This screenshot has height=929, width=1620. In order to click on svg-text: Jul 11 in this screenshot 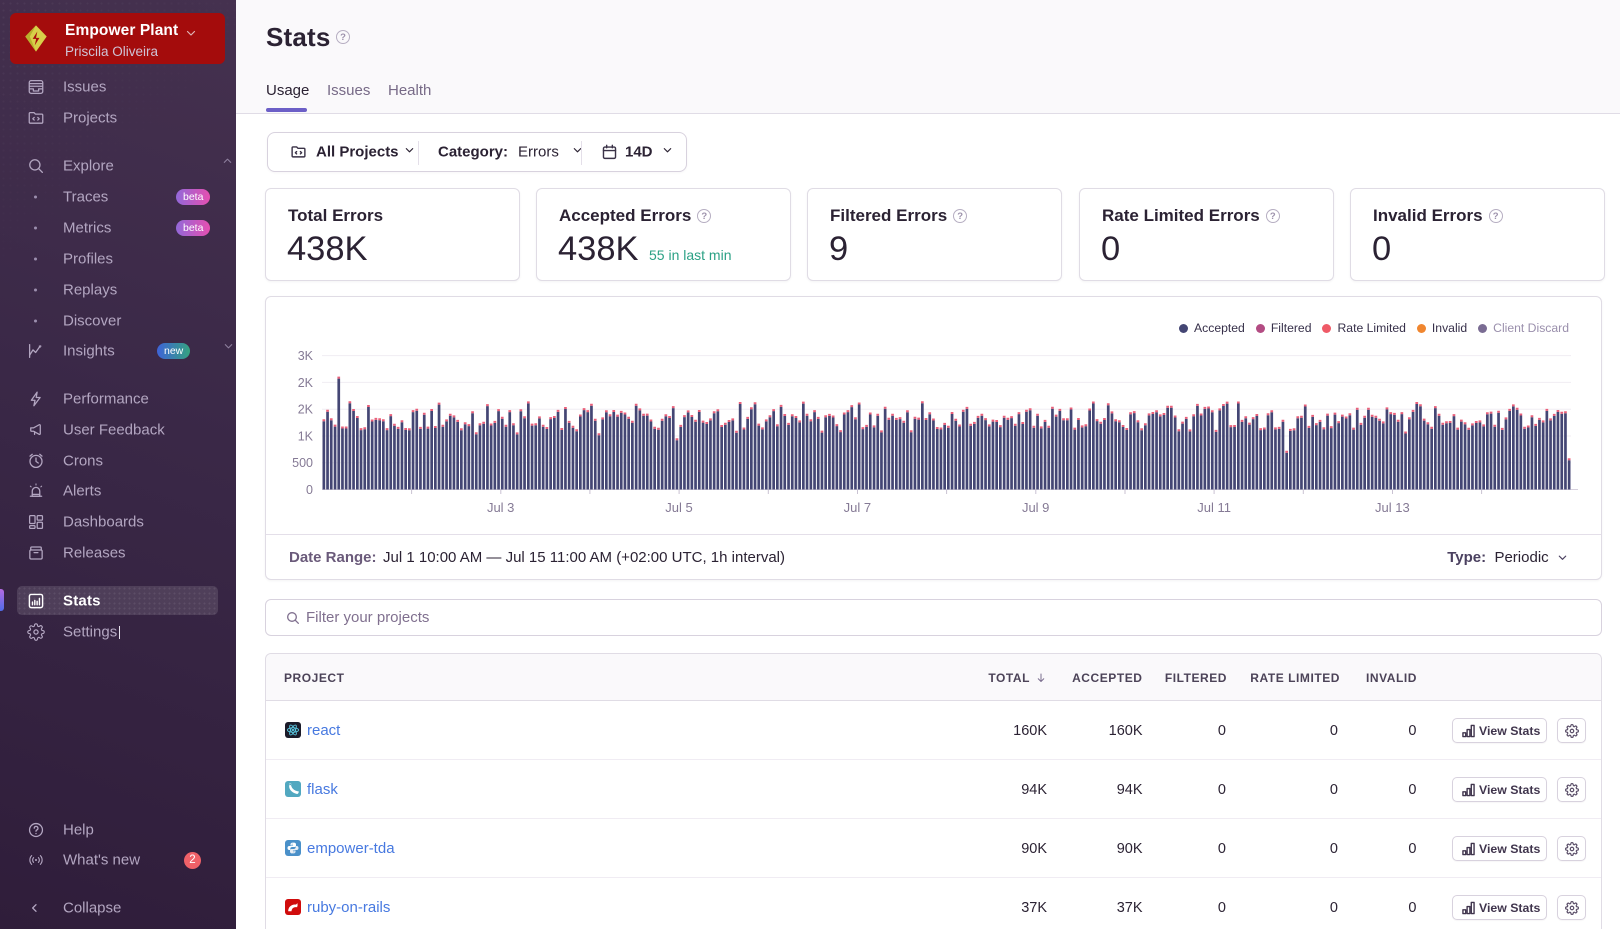, I will do `click(1214, 507)`.